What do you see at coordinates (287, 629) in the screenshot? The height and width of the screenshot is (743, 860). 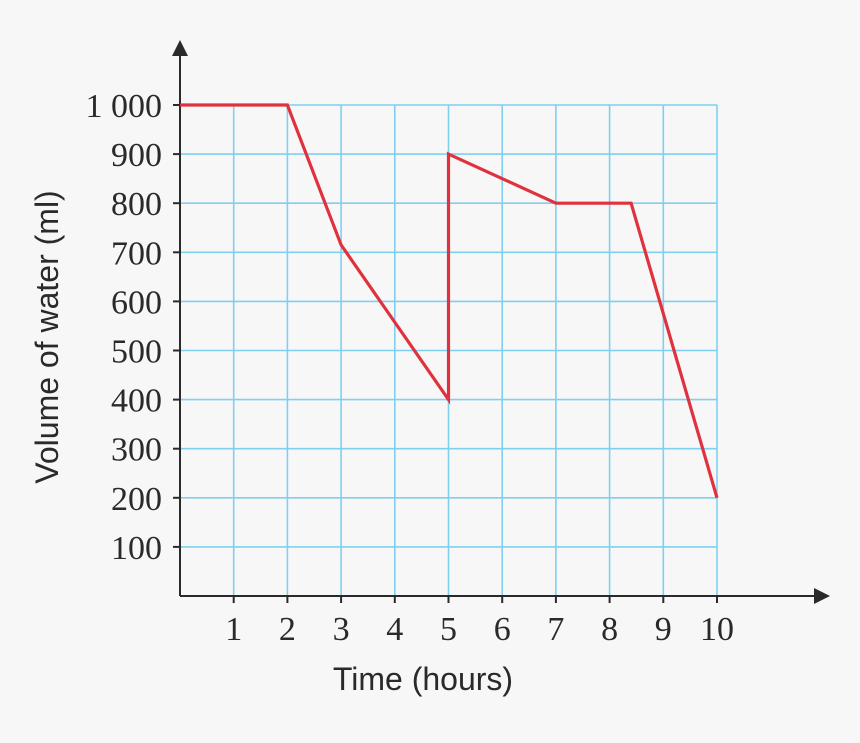 I see `x-tick-label: 2` at bounding box center [287, 629].